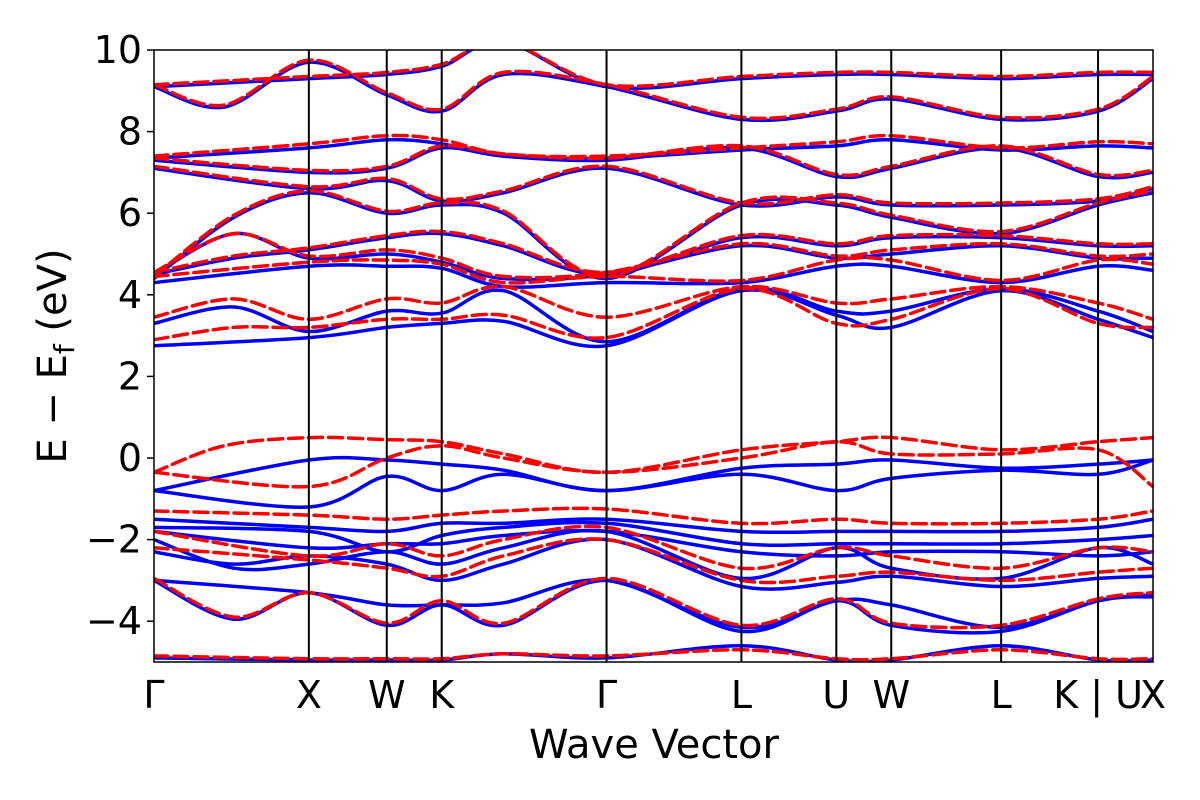 The image size is (1200, 800). Describe the element at coordinates (130, 213) in the screenshot. I see `y-tick-label: 6` at that location.